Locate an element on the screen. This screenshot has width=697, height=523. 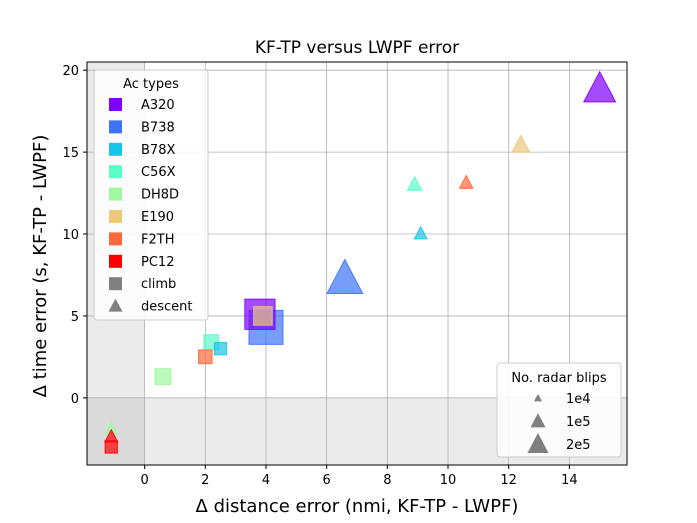
y-tick-label: 15 is located at coordinates (70, 153).